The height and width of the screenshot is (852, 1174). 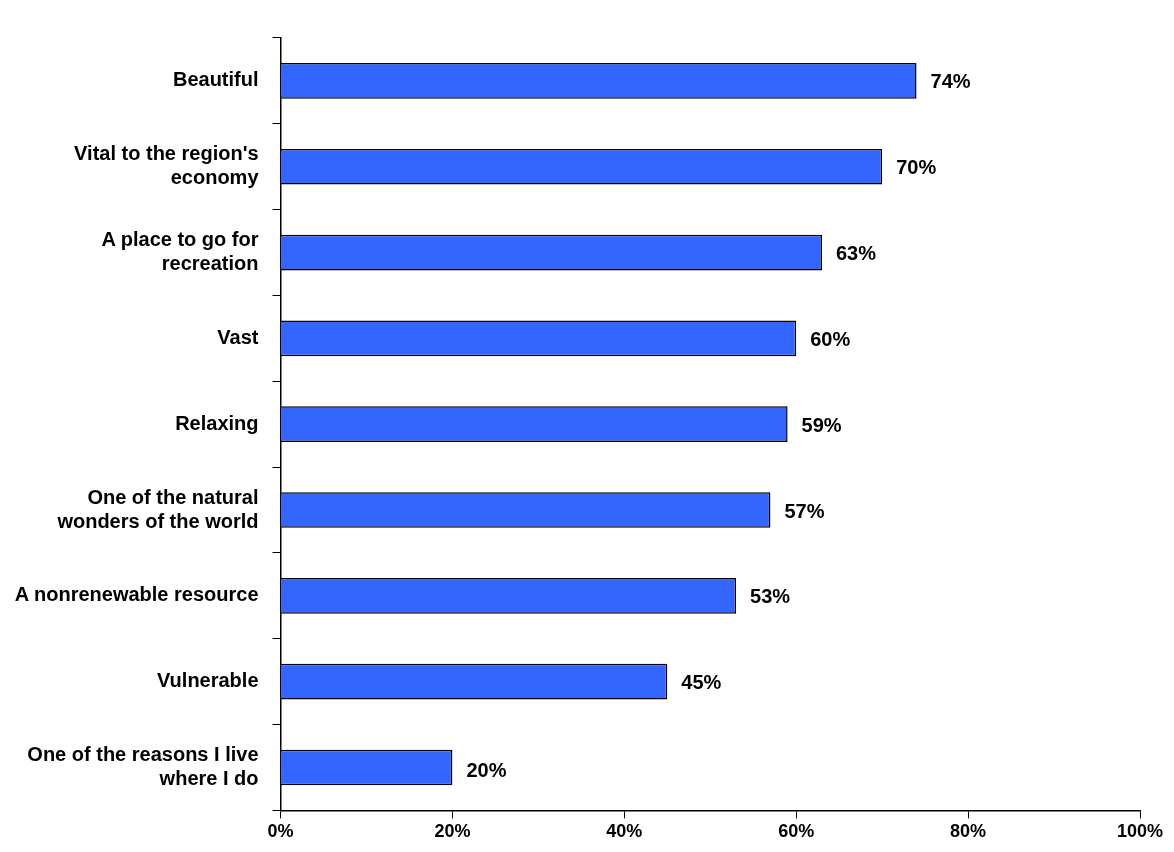 I want to click on y-tick-label: A place to go for recreation, so click(x=180, y=251).